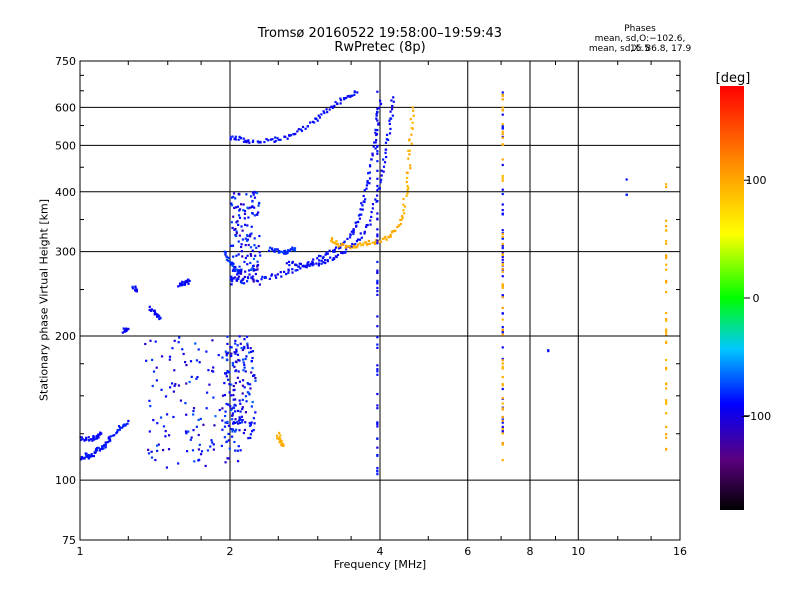 The image size is (800, 600). Describe the element at coordinates (65, 61) in the screenshot. I see `y-tick-label: 750` at that location.